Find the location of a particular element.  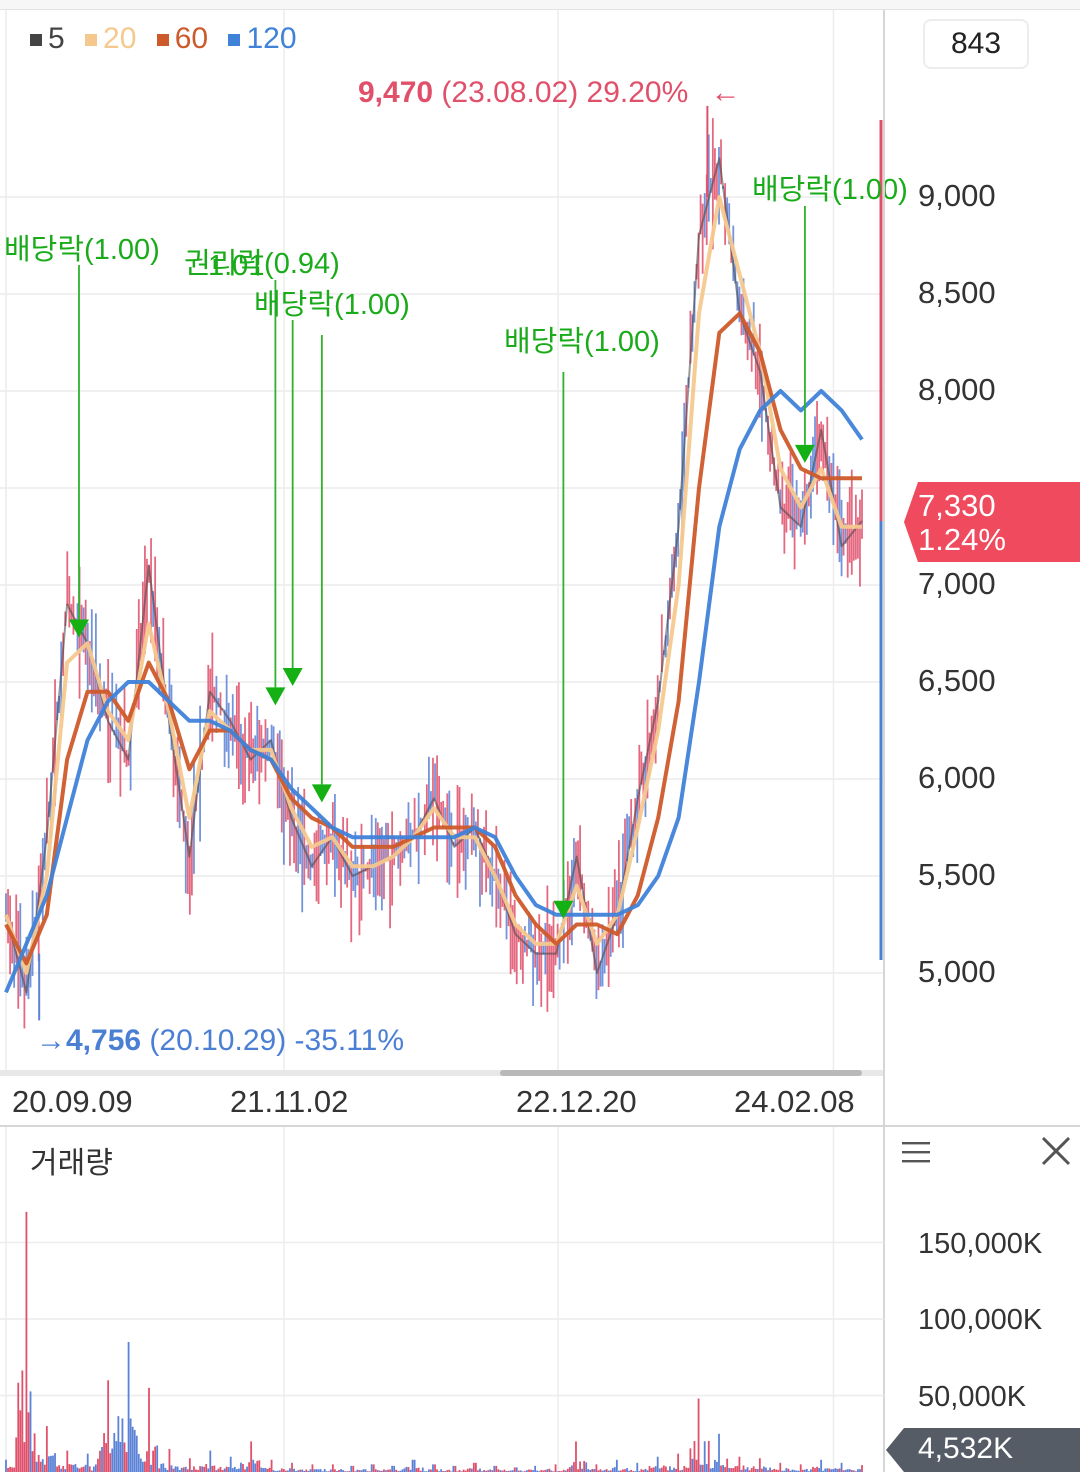

menu-icon-svg is located at coordinates (916, 1152).